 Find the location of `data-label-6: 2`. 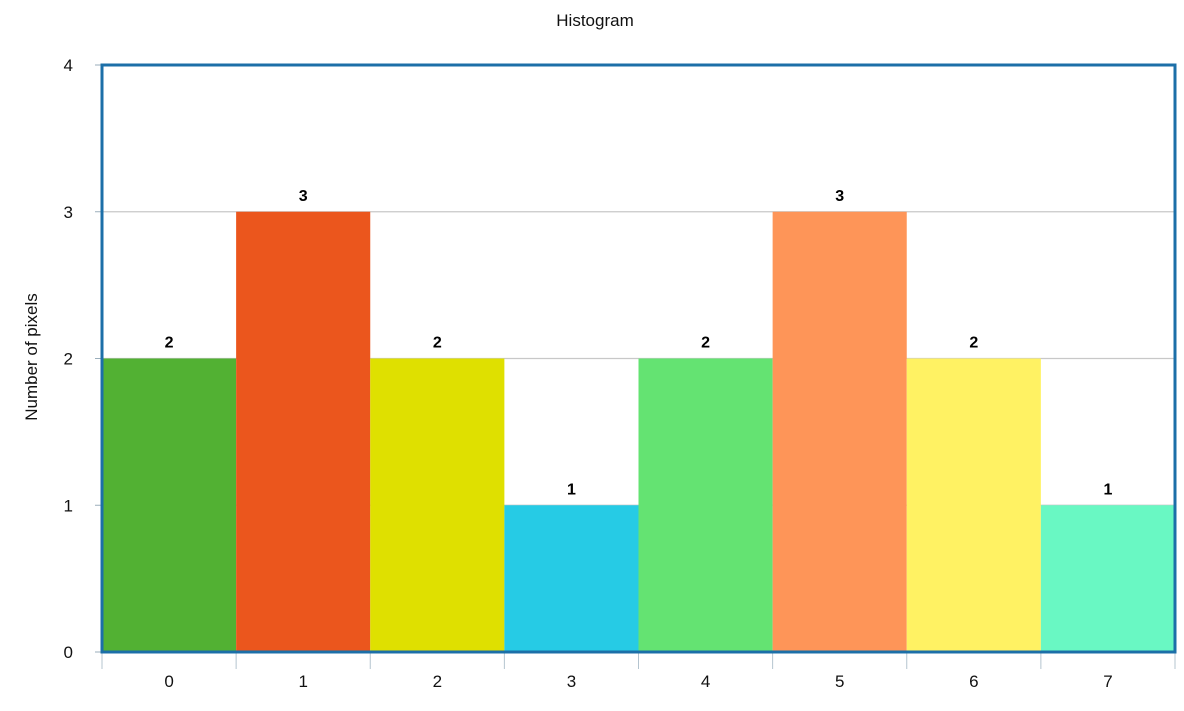

data-label-6: 2 is located at coordinates (973, 343).